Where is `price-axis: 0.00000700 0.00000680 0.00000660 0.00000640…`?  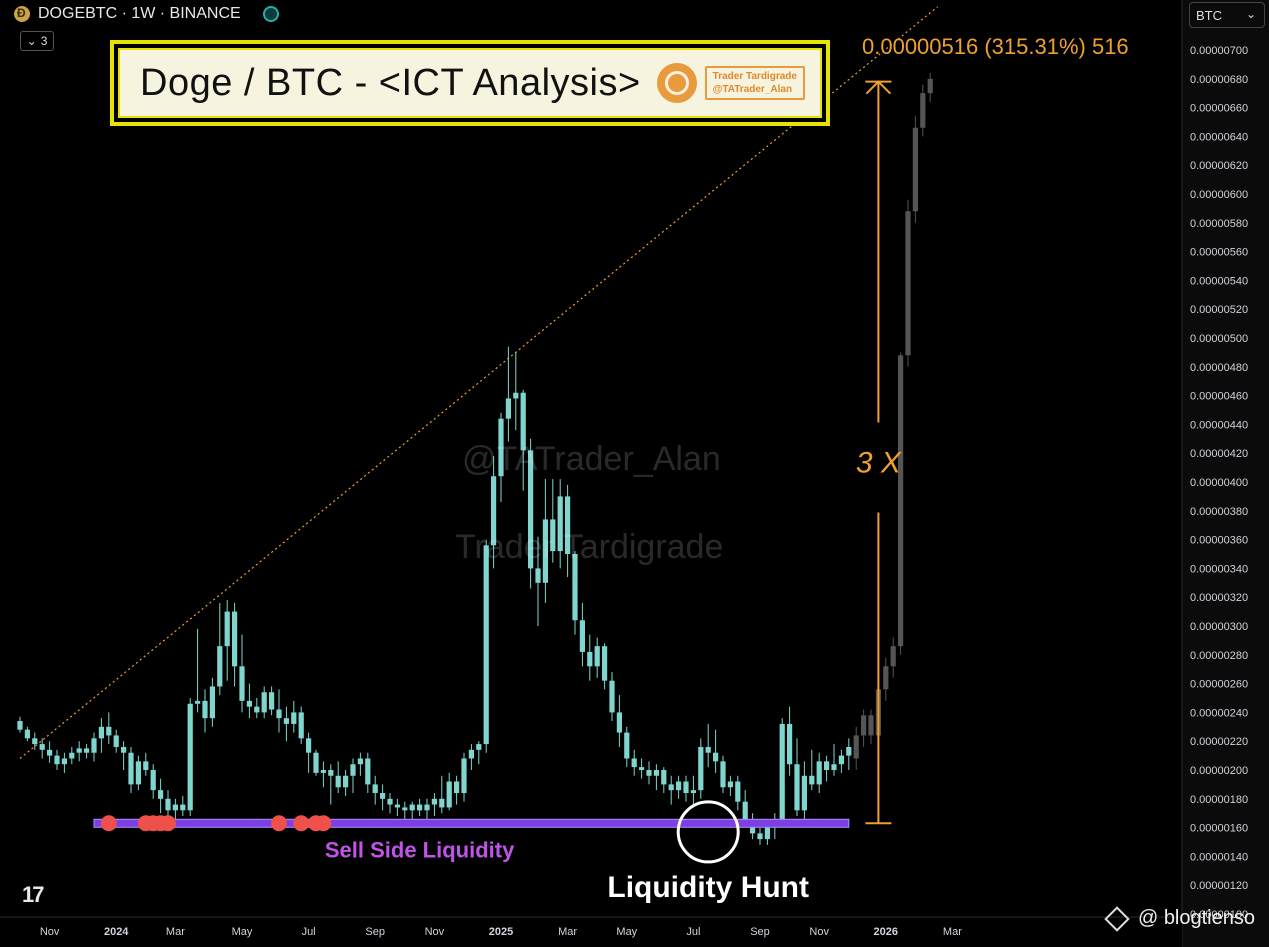 price-axis: 0.00000700 0.00000680 0.00000660 0.00000640… is located at coordinates (1225, 473).